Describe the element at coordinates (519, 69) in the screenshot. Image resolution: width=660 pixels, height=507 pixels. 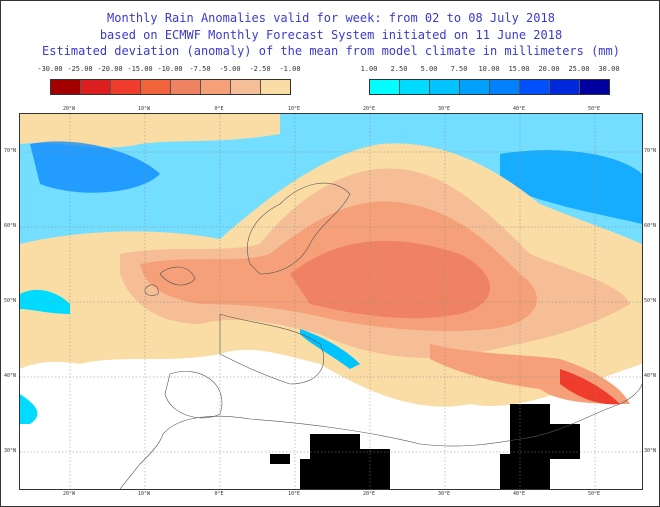
I see `legend-label: 15.00` at that location.